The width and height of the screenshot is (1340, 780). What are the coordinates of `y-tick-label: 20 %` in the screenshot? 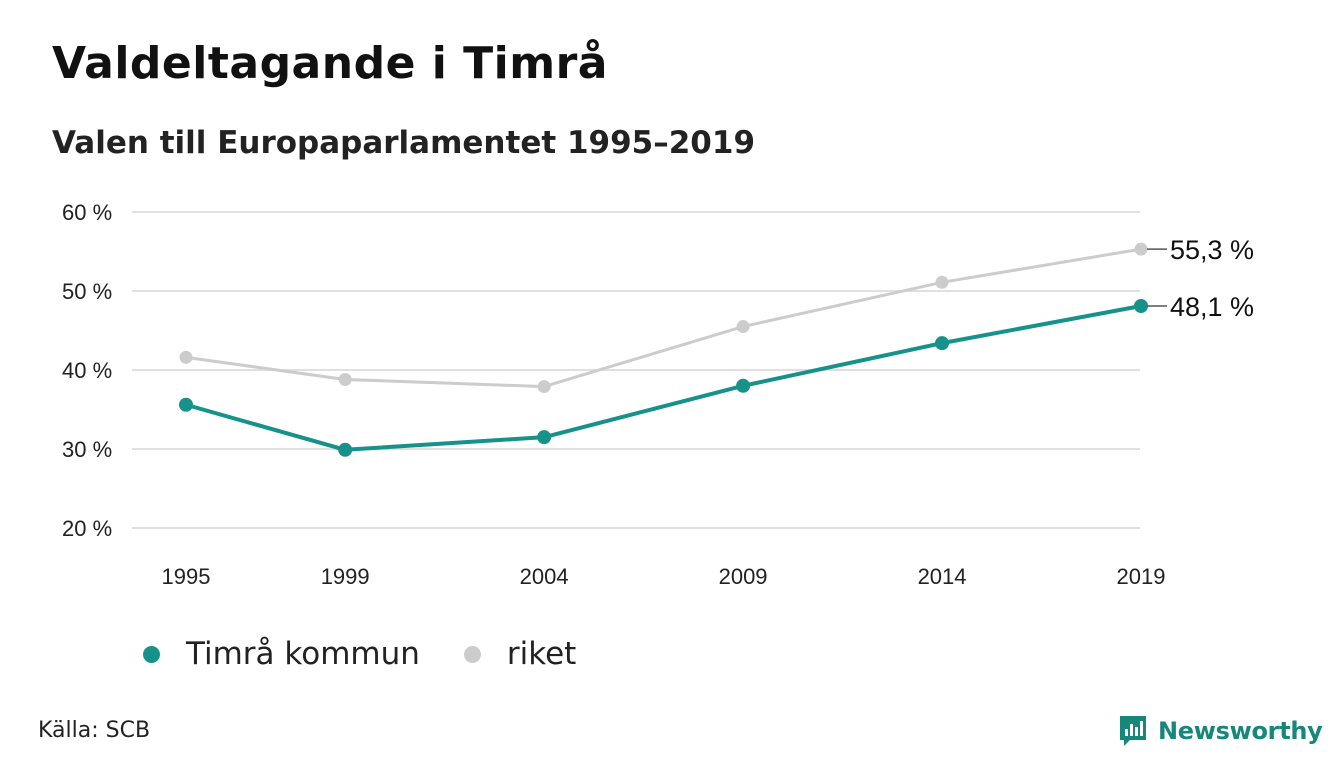 It's located at (87, 528).